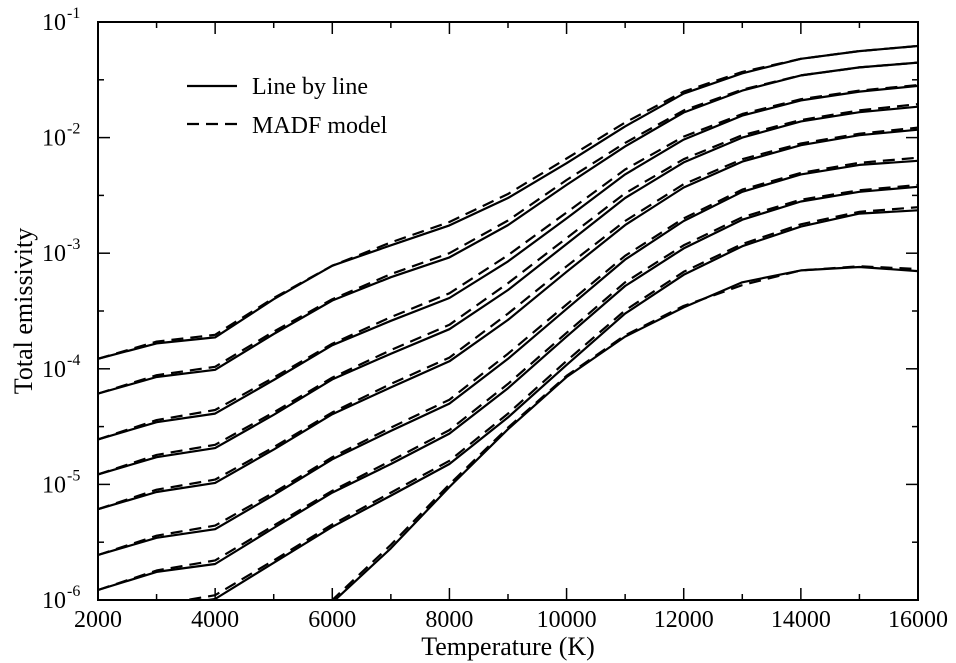 The height and width of the screenshot is (663, 956). What do you see at coordinates (511, 620) in the screenshot?
I see `x-tick-labels: 2000 4000 6000 8000 10000 12000 14000 16000` at bounding box center [511, 620].